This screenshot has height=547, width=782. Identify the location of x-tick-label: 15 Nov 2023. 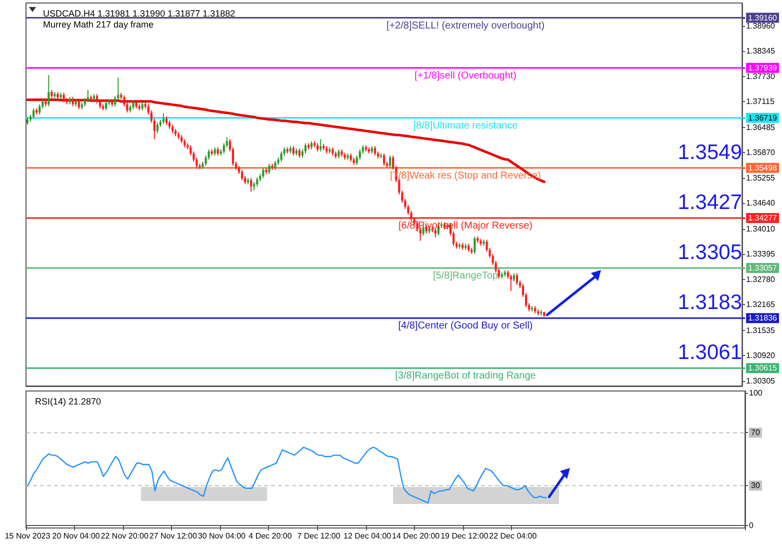
(27, 536).